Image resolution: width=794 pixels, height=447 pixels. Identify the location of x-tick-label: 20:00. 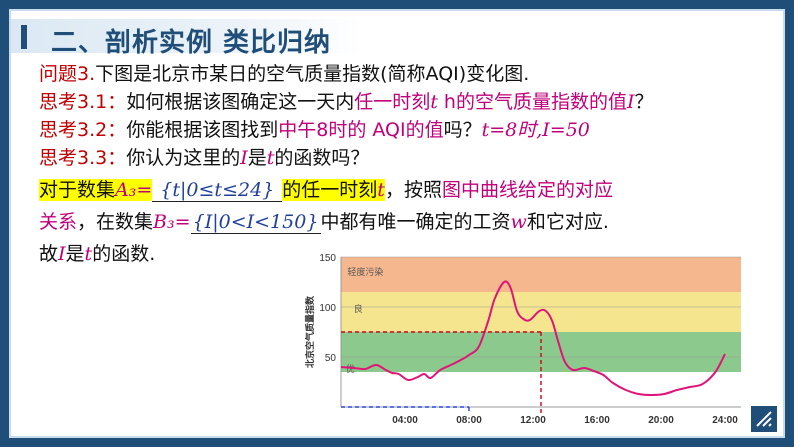
(661, 420).